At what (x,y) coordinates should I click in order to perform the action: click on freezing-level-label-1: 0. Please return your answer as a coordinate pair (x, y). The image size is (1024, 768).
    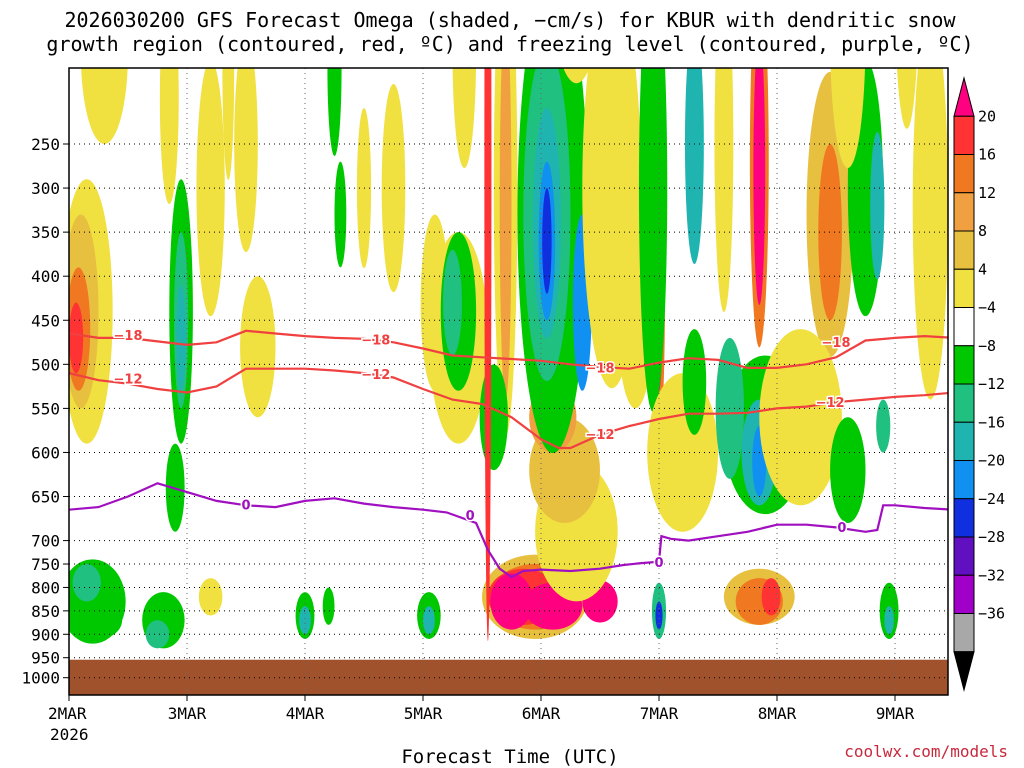
    Looking at the image, I should click on (470, 516).